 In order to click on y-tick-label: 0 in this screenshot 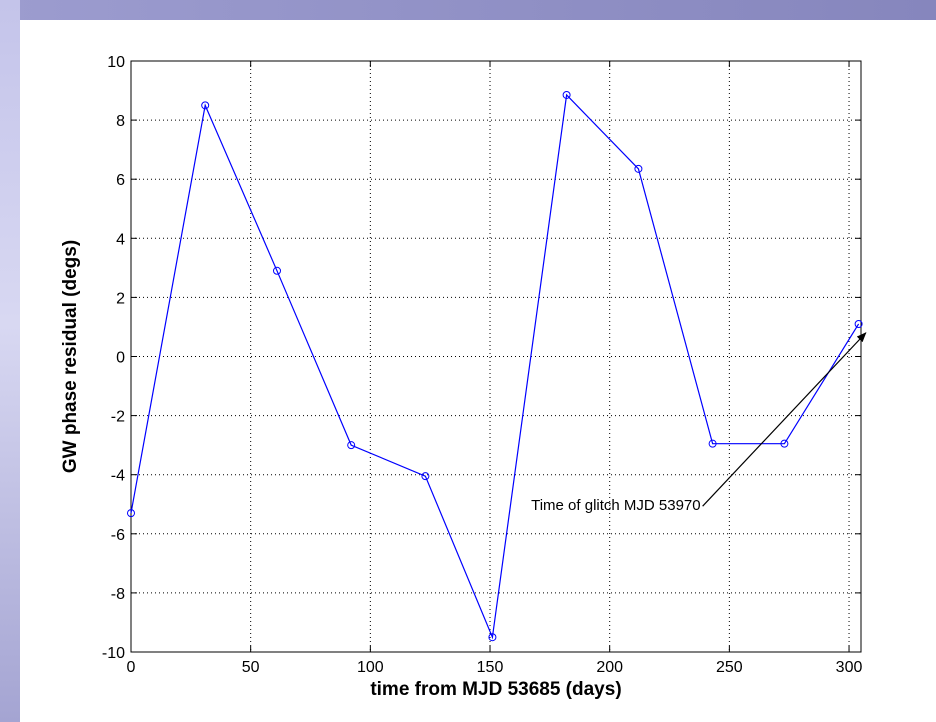, I will do `click(120, 358)`.